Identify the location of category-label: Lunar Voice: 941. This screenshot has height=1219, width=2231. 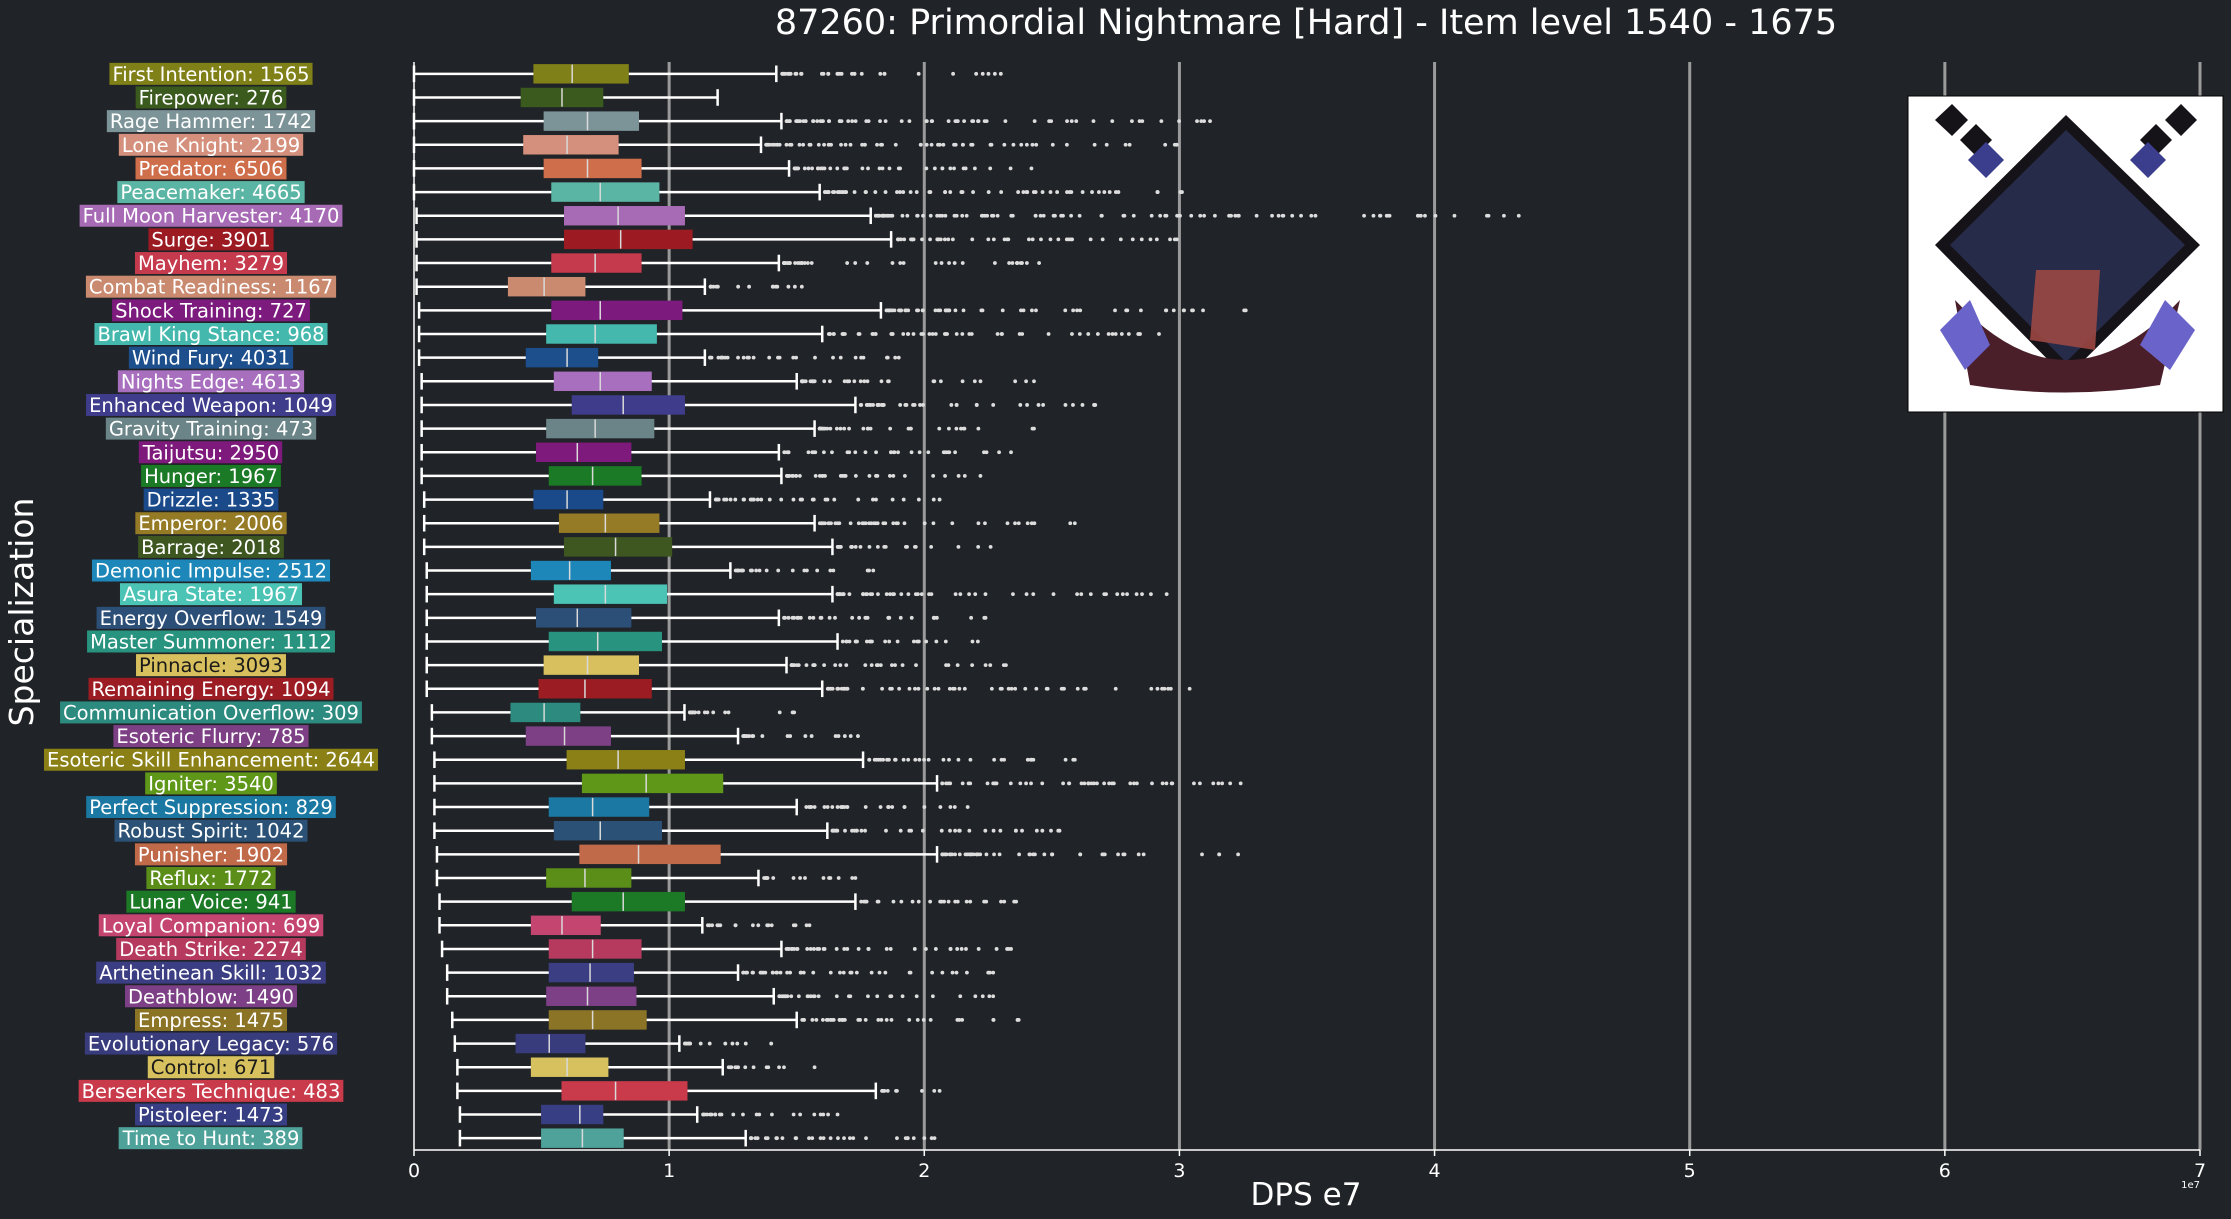
(211, 902).